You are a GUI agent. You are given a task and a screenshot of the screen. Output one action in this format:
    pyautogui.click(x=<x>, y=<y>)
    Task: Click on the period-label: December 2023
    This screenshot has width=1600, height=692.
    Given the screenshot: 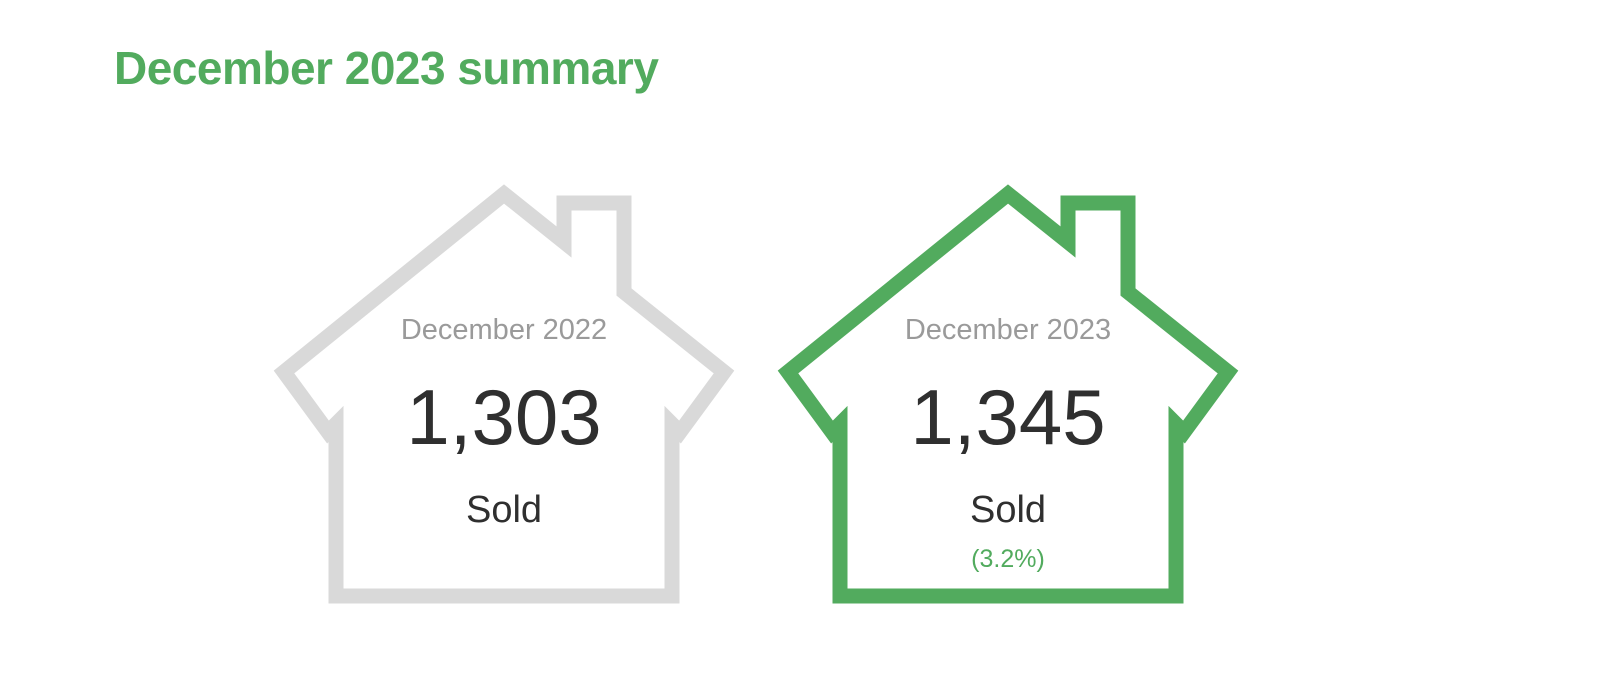 What is the action you would take?
    pyautogui.click(x=1008, y=330)
    